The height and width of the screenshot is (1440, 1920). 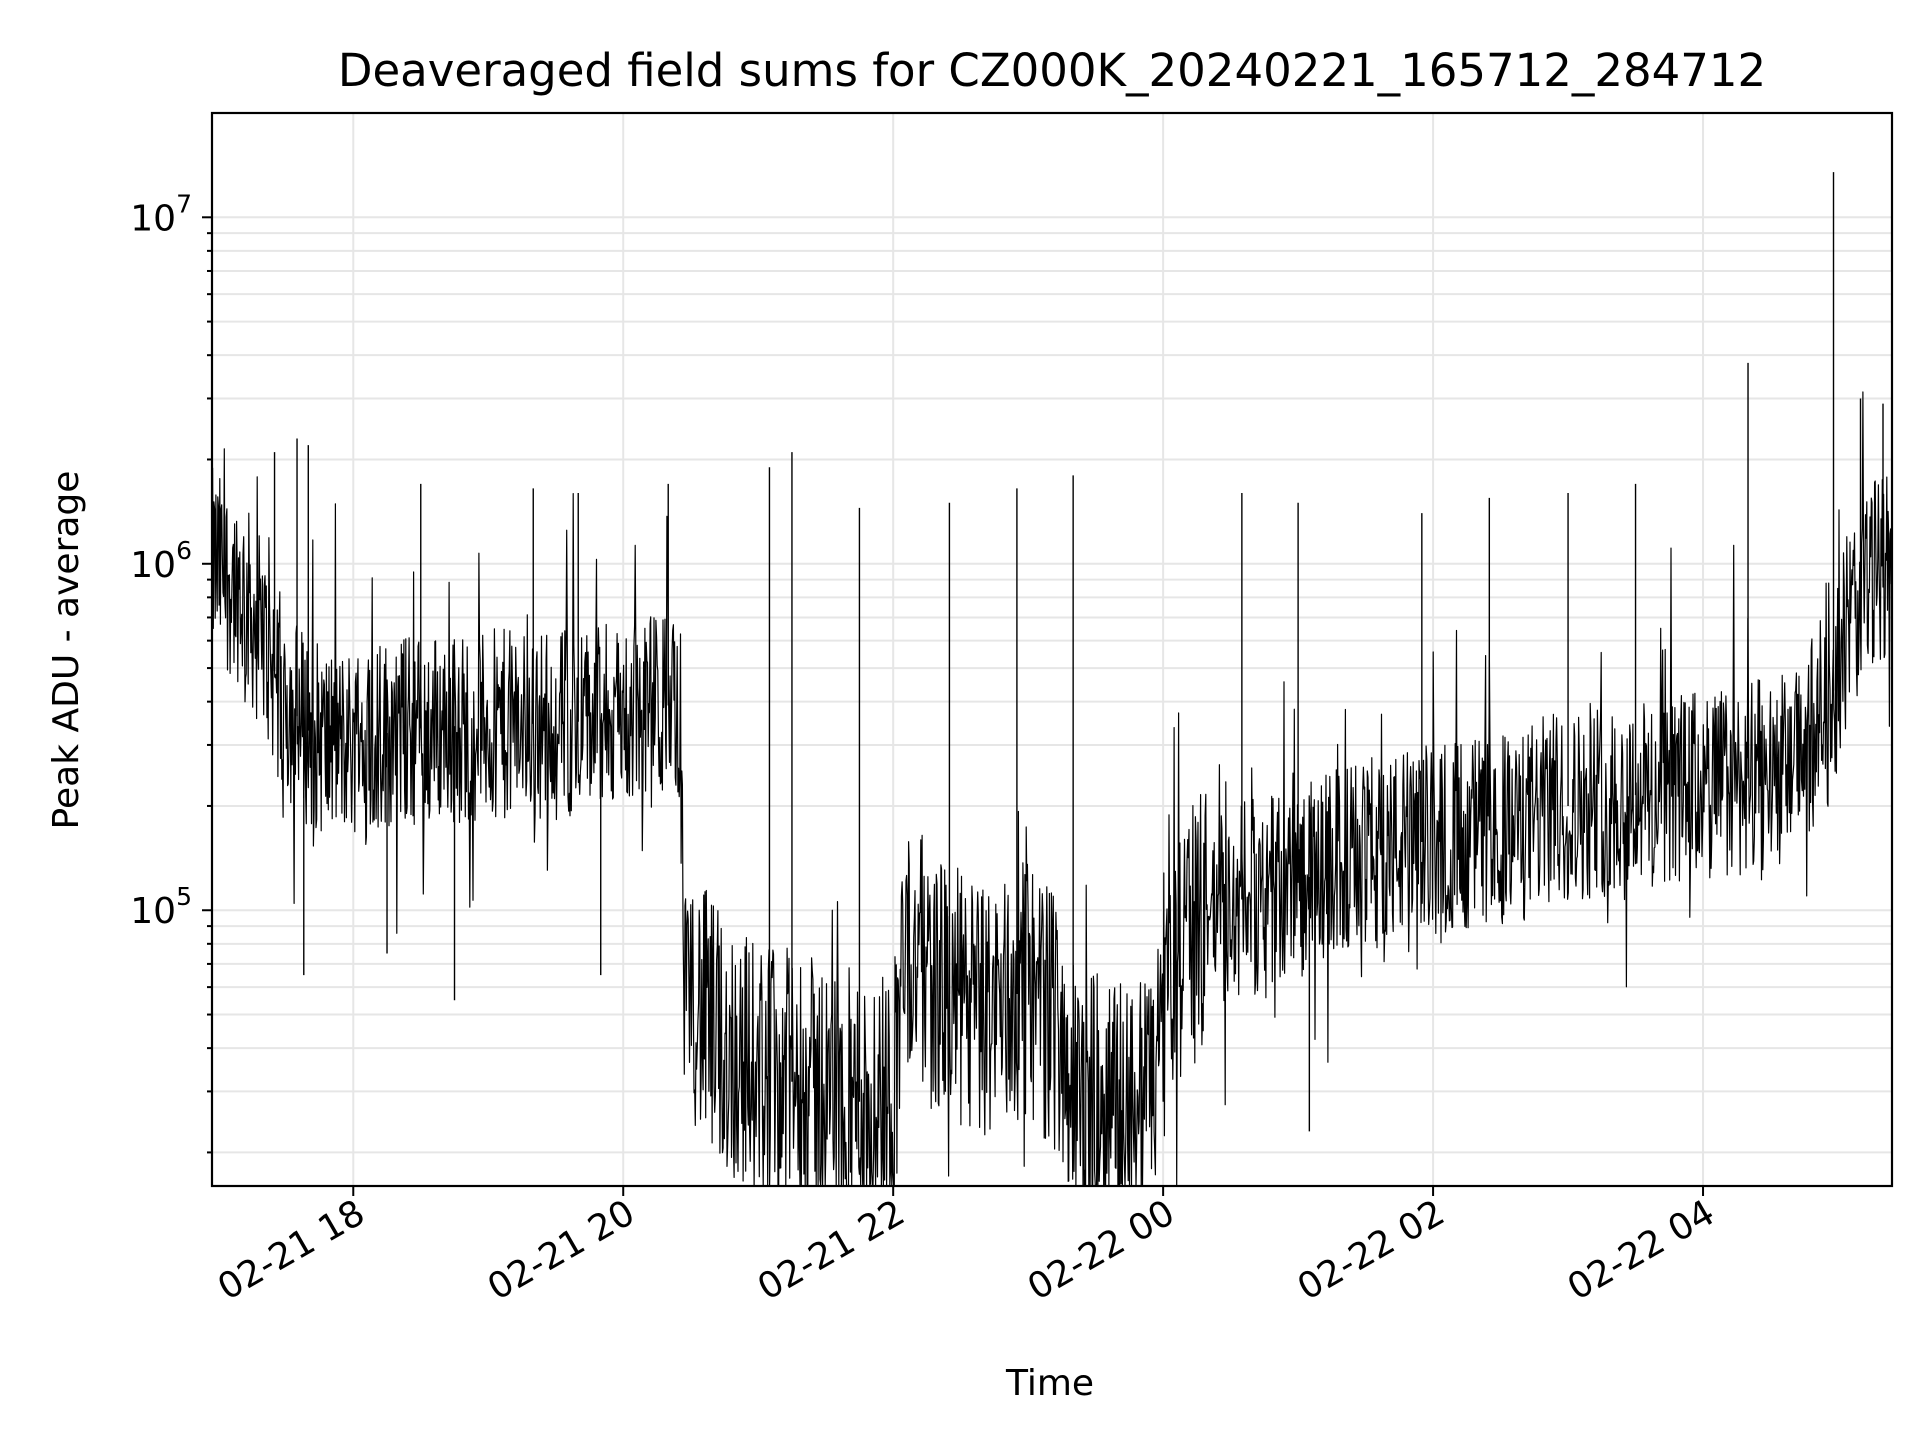 What do you see at coordinates (161, 214) in the screenshot?
I see `y-tick-label: 10⁷` at bounding box center [161, 214].